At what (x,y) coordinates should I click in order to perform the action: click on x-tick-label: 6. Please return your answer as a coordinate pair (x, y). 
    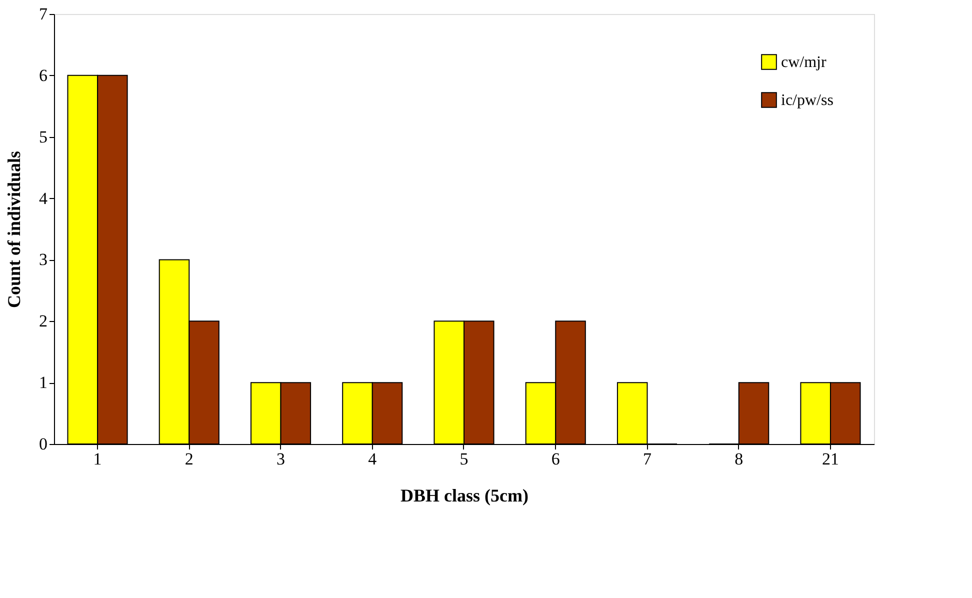
    Looking at the image, I should click on (555, 459).